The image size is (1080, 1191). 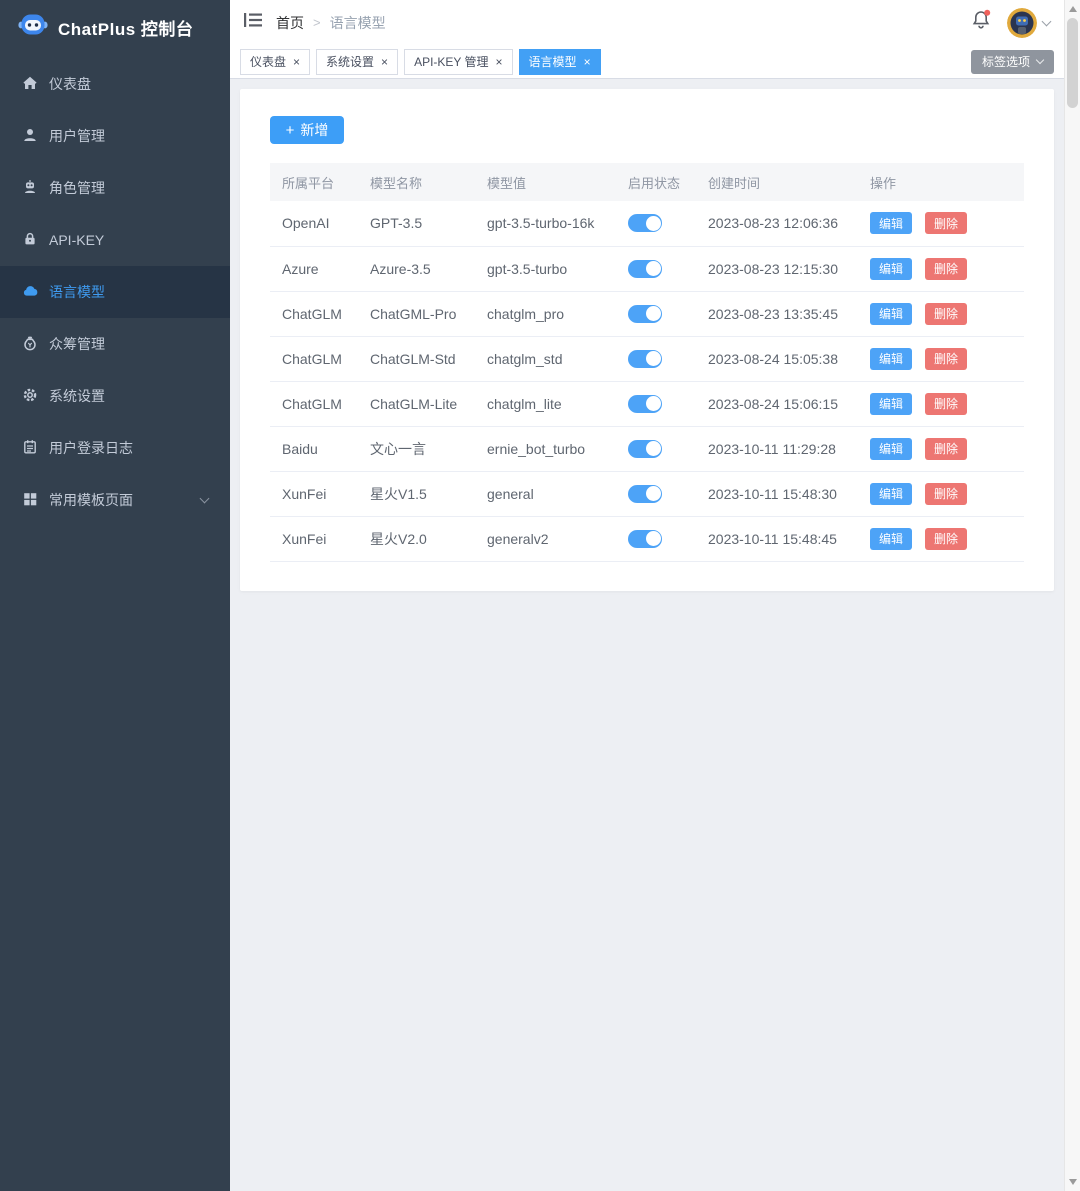 What do you see at coordinates (416, 449) in the screenshot?
I see `cell-model-name: 文心一言` at bounding box center [416, 449].